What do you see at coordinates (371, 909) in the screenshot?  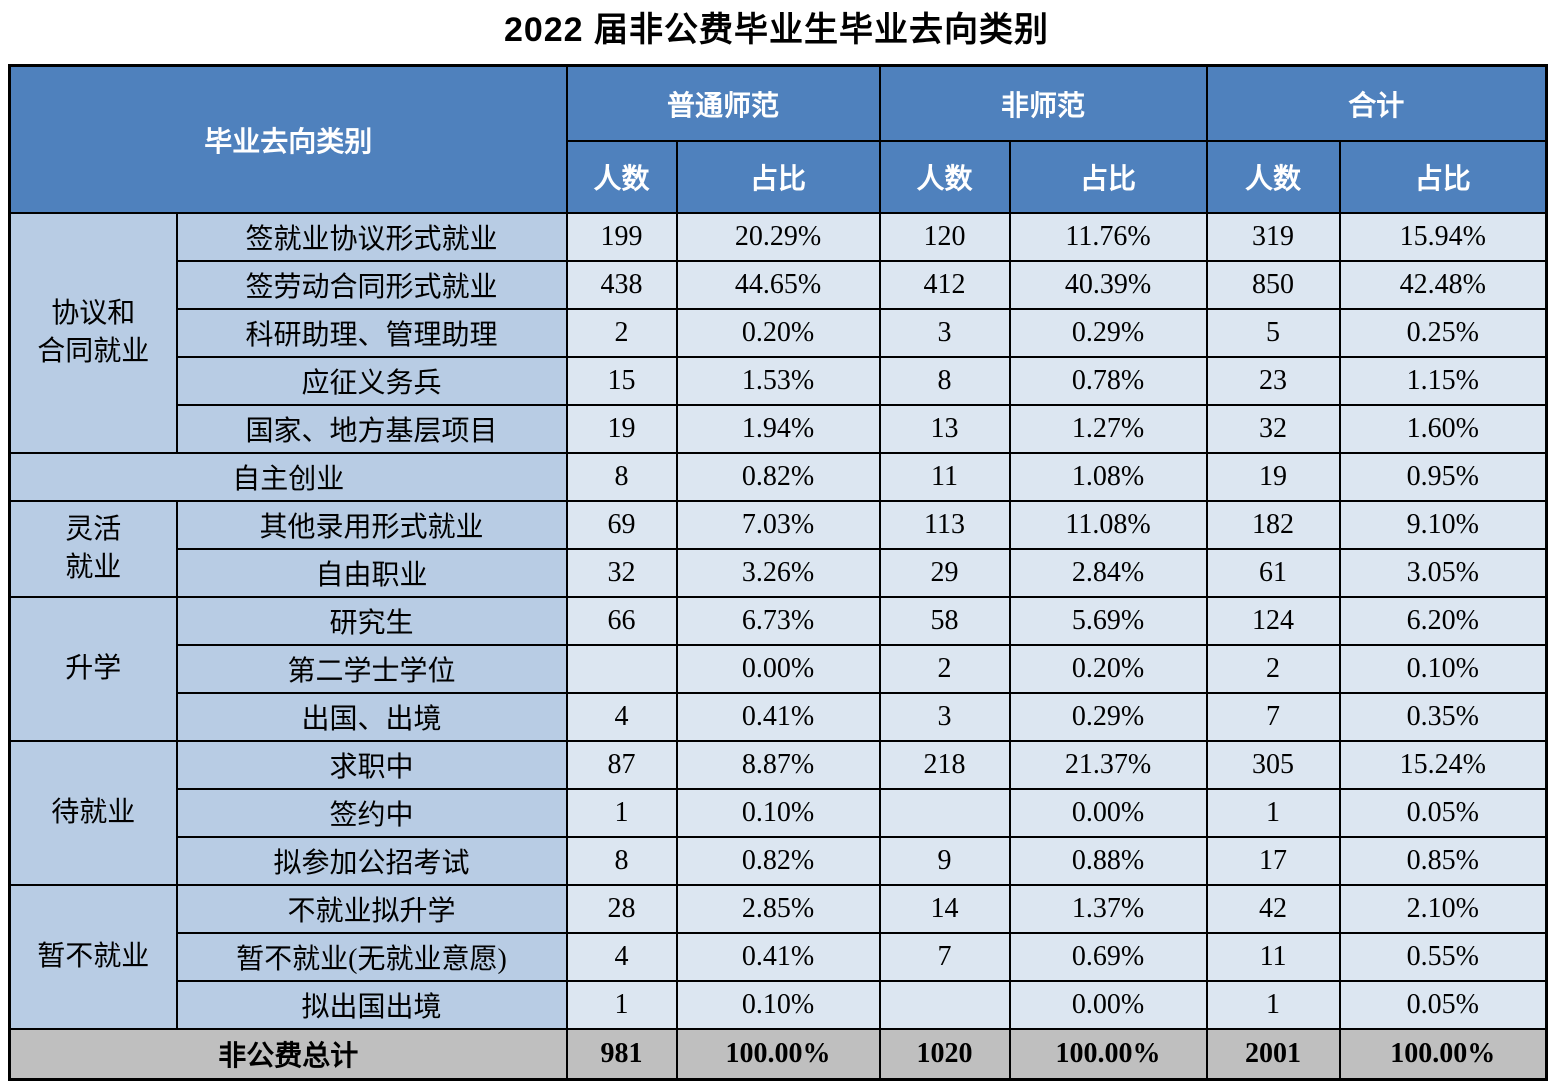 I see `category-label: 不就业拟升学` at bounding box center [371, 909].